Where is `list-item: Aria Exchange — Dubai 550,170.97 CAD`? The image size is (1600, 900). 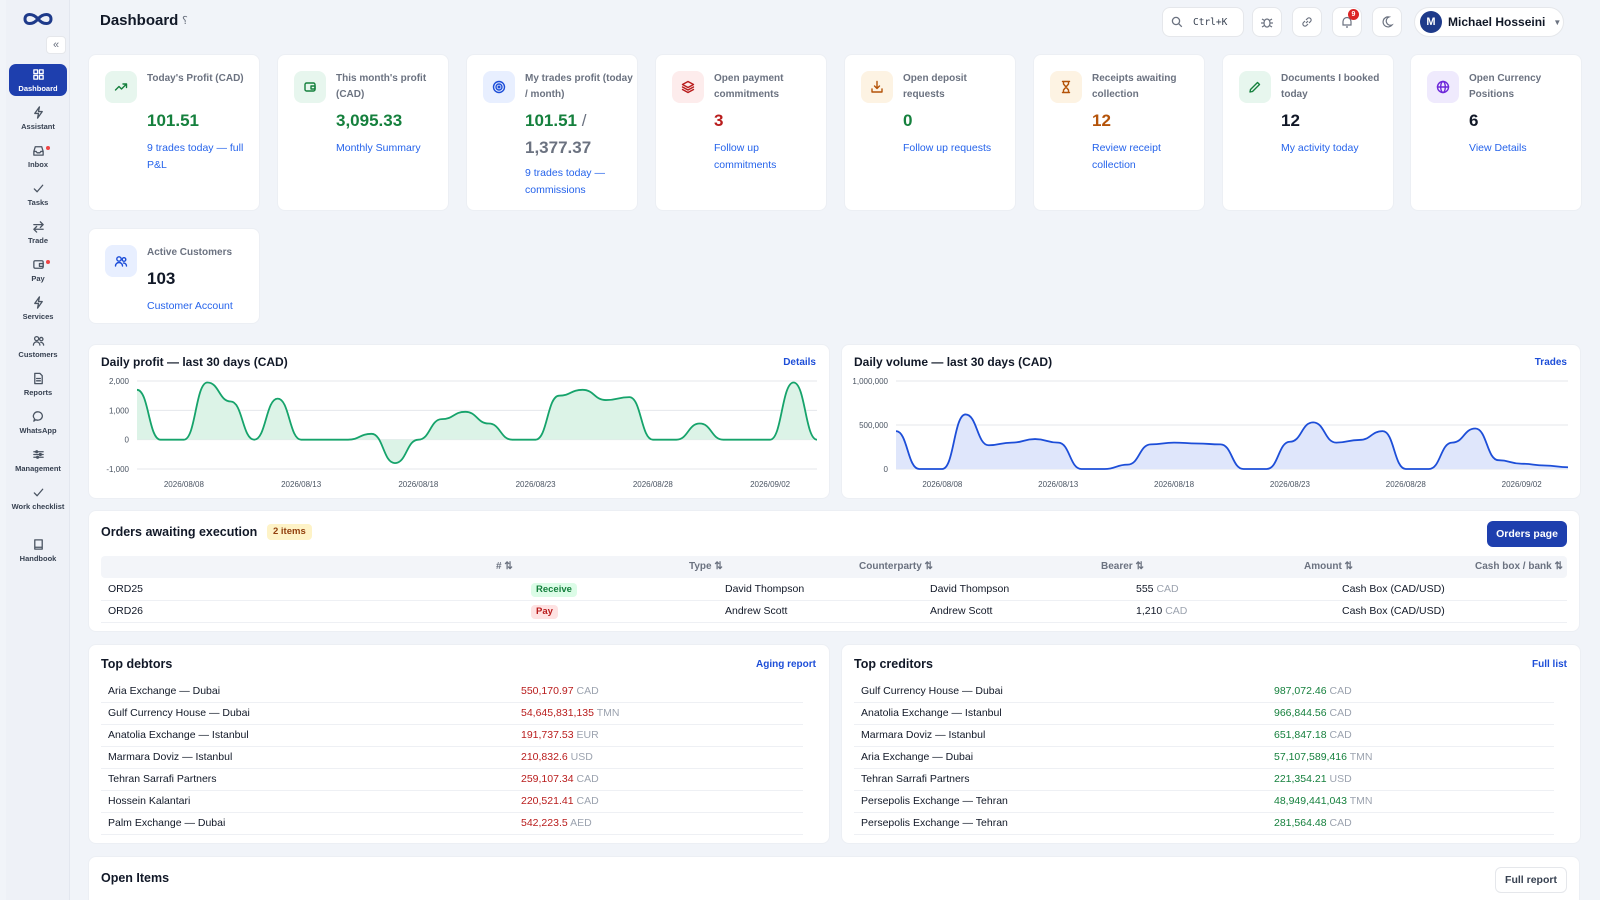 list-item: Aria Exchange — Dubai 550,170.97 CAD is located at coordinates (452, 692).